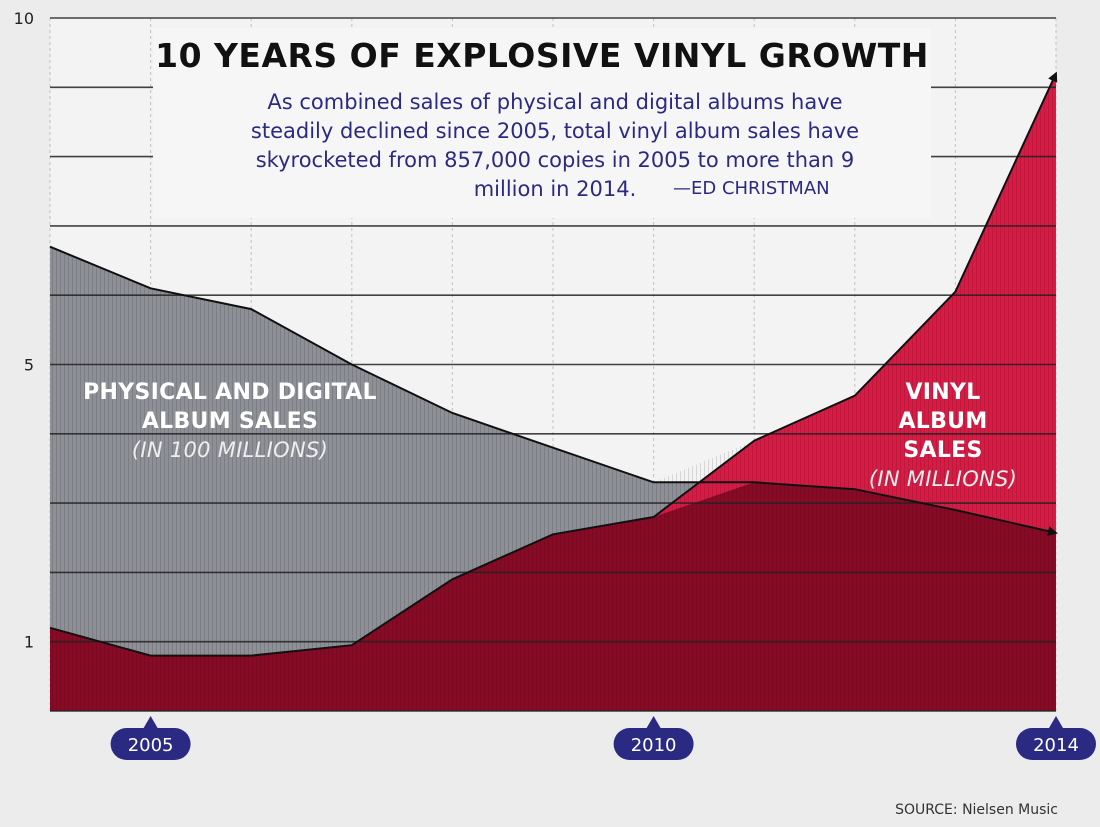 Image resolution: width=1100 pixels, height=827 pixels. What do you see at coordinates (603, 738) in the screenshot?
I see `x-axis-ticks: 2005 2010 2014` at bounding box center [603, 738].